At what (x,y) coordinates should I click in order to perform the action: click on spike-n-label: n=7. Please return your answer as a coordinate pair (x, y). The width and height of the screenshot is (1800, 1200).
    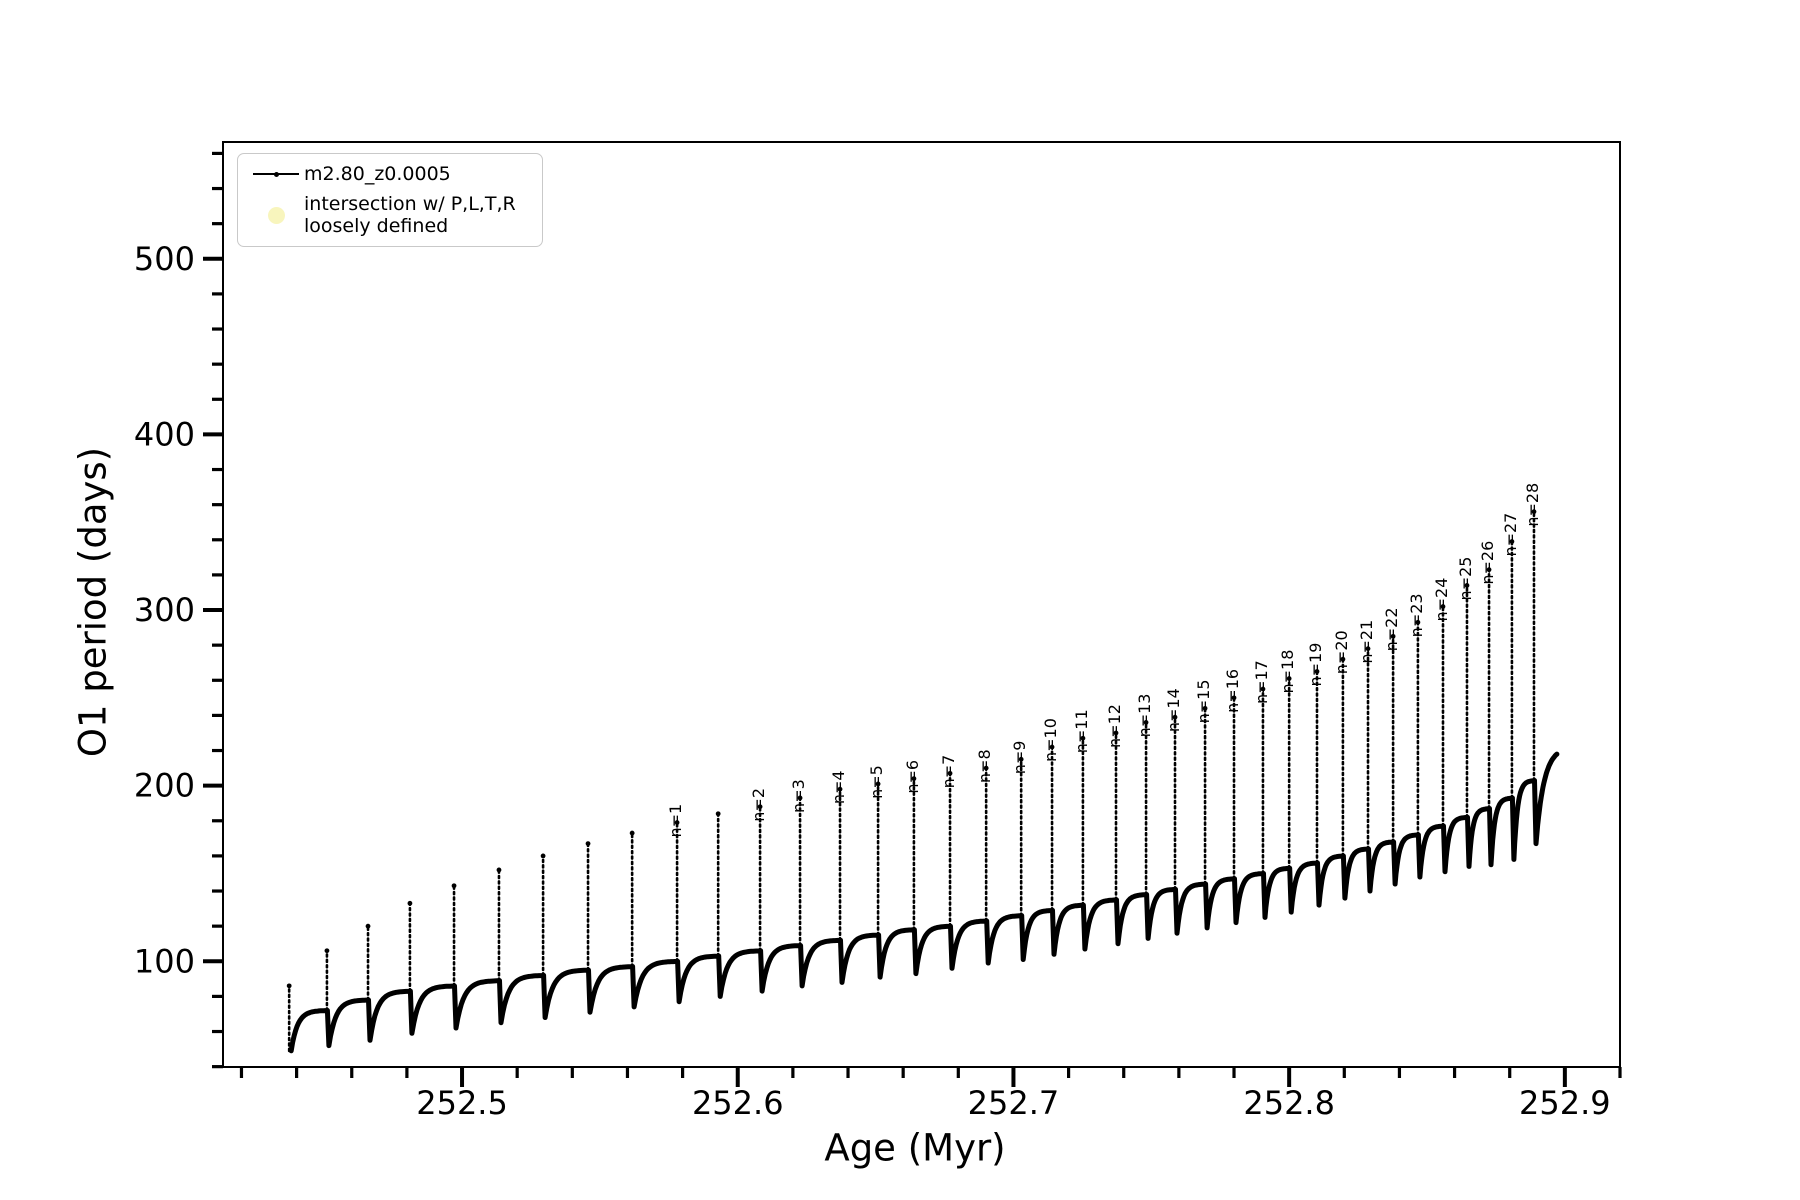
    Looking at the image, I should click on (948, 772).